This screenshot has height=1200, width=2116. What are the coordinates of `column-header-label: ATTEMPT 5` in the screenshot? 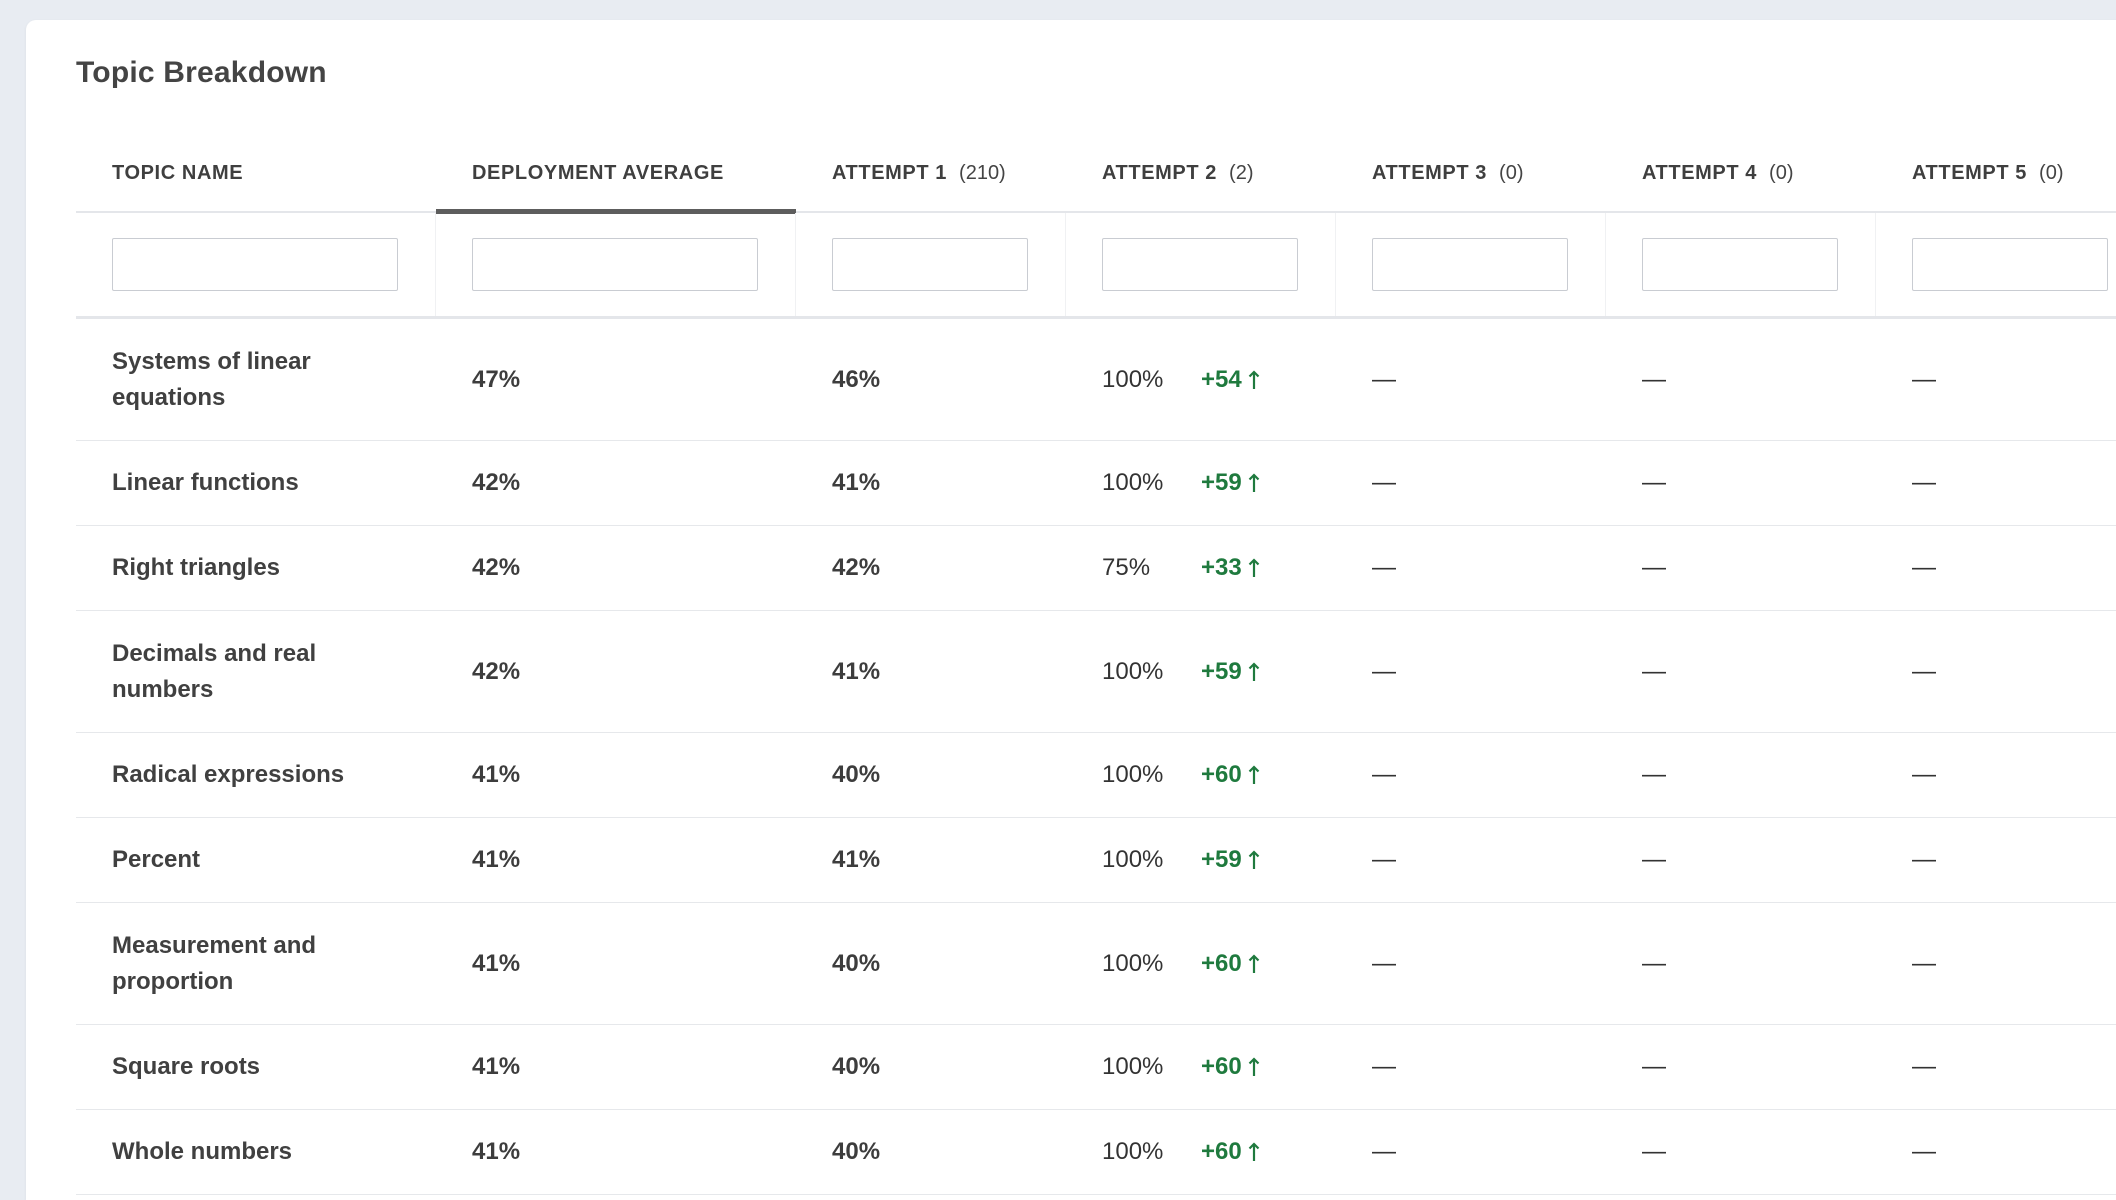 It's located at (1970, 172).